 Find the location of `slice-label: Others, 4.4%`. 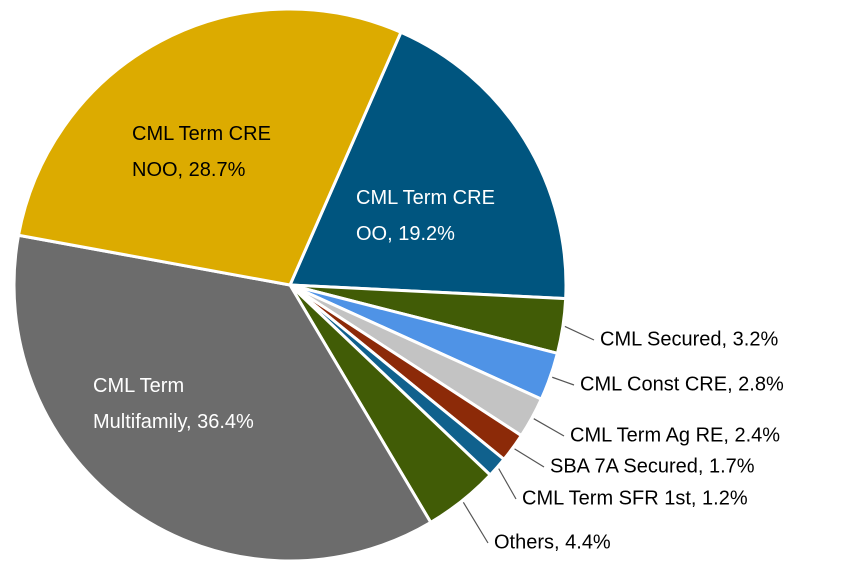

slice-label: Others, 4.4% is located at coordinates (552, 542).